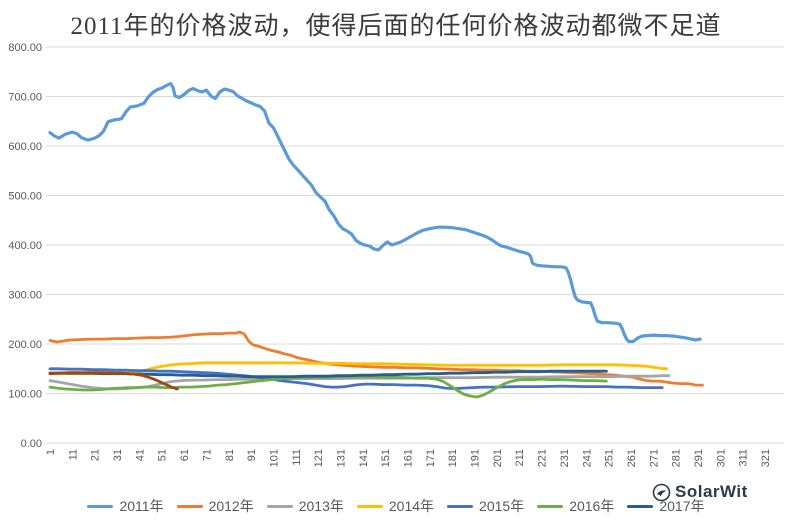  What do you see at coordinates (386, 458) in the screenshot?
I see `x-tick-label: 151` at bounding box center [386, 458].